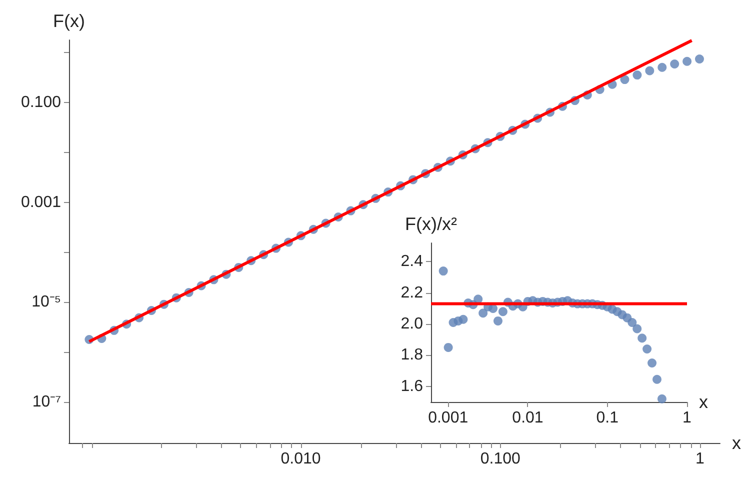 The width and height of the screenshot is (750, 480). What do you see at coordinates (46, 302) in the screenshot?
I see `y-tick-label: 10⁻⁵` at bounding box center [46, 302].